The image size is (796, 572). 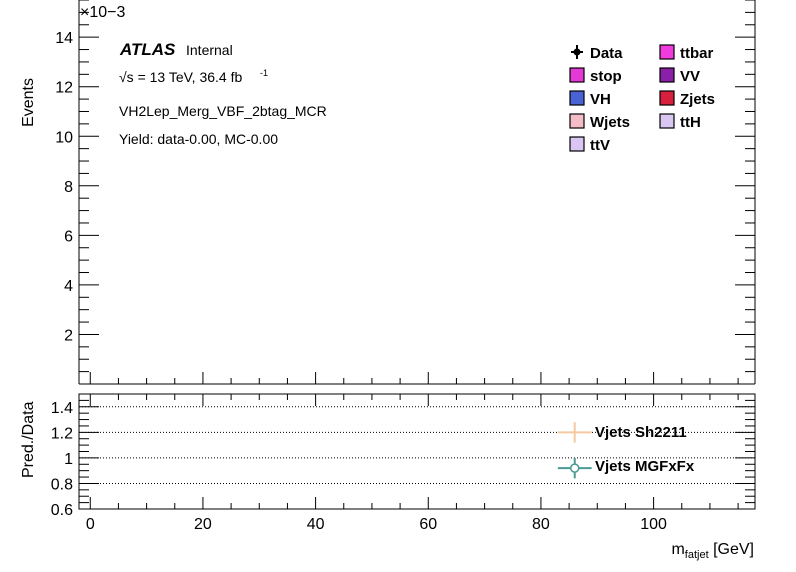 What do you see at coordinates (68, 236) in the screenshot?
I see `main-y-tick-label: 6` at bounding box center [68, 236].